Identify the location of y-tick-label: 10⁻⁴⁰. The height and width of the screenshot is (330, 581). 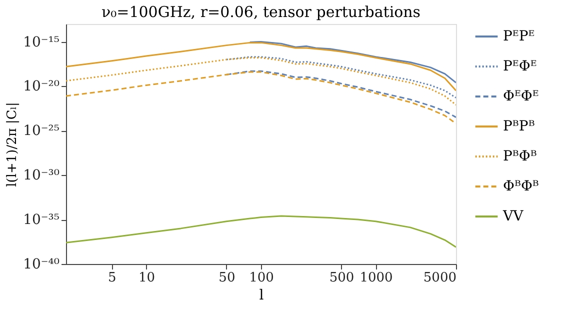
(41, 264).